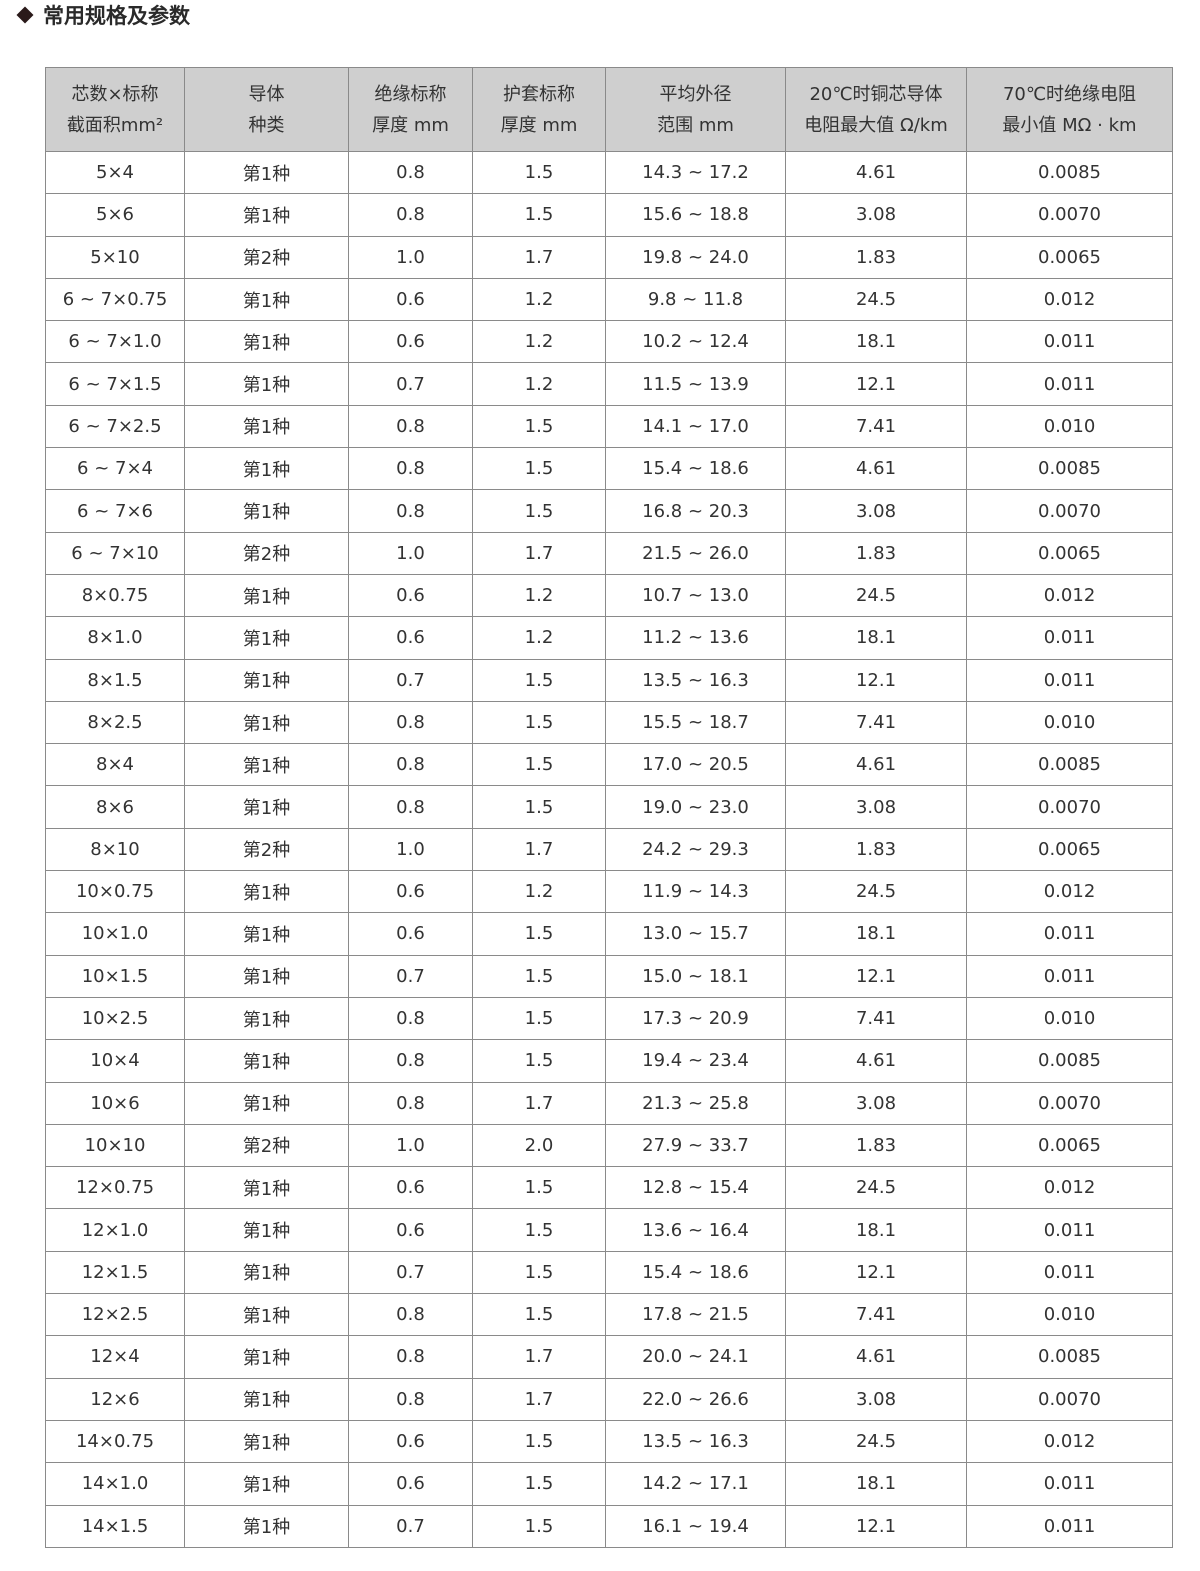 The width and height of the screenshot is (1200, 1571). I want to click on table-row: 8×1.0 第1种 0.6 1.2 11.2 ~ 13.6 18.1 0.011, so click(609, 638).